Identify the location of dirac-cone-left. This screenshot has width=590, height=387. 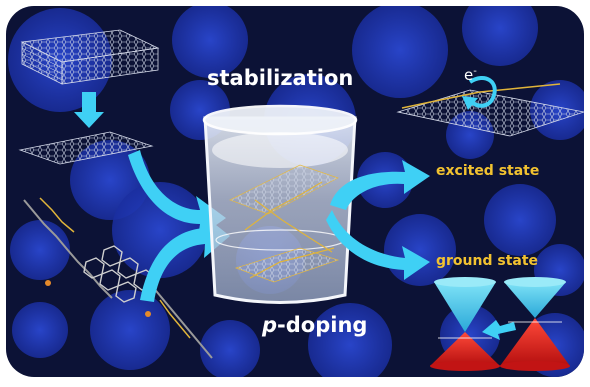
(465, 324).